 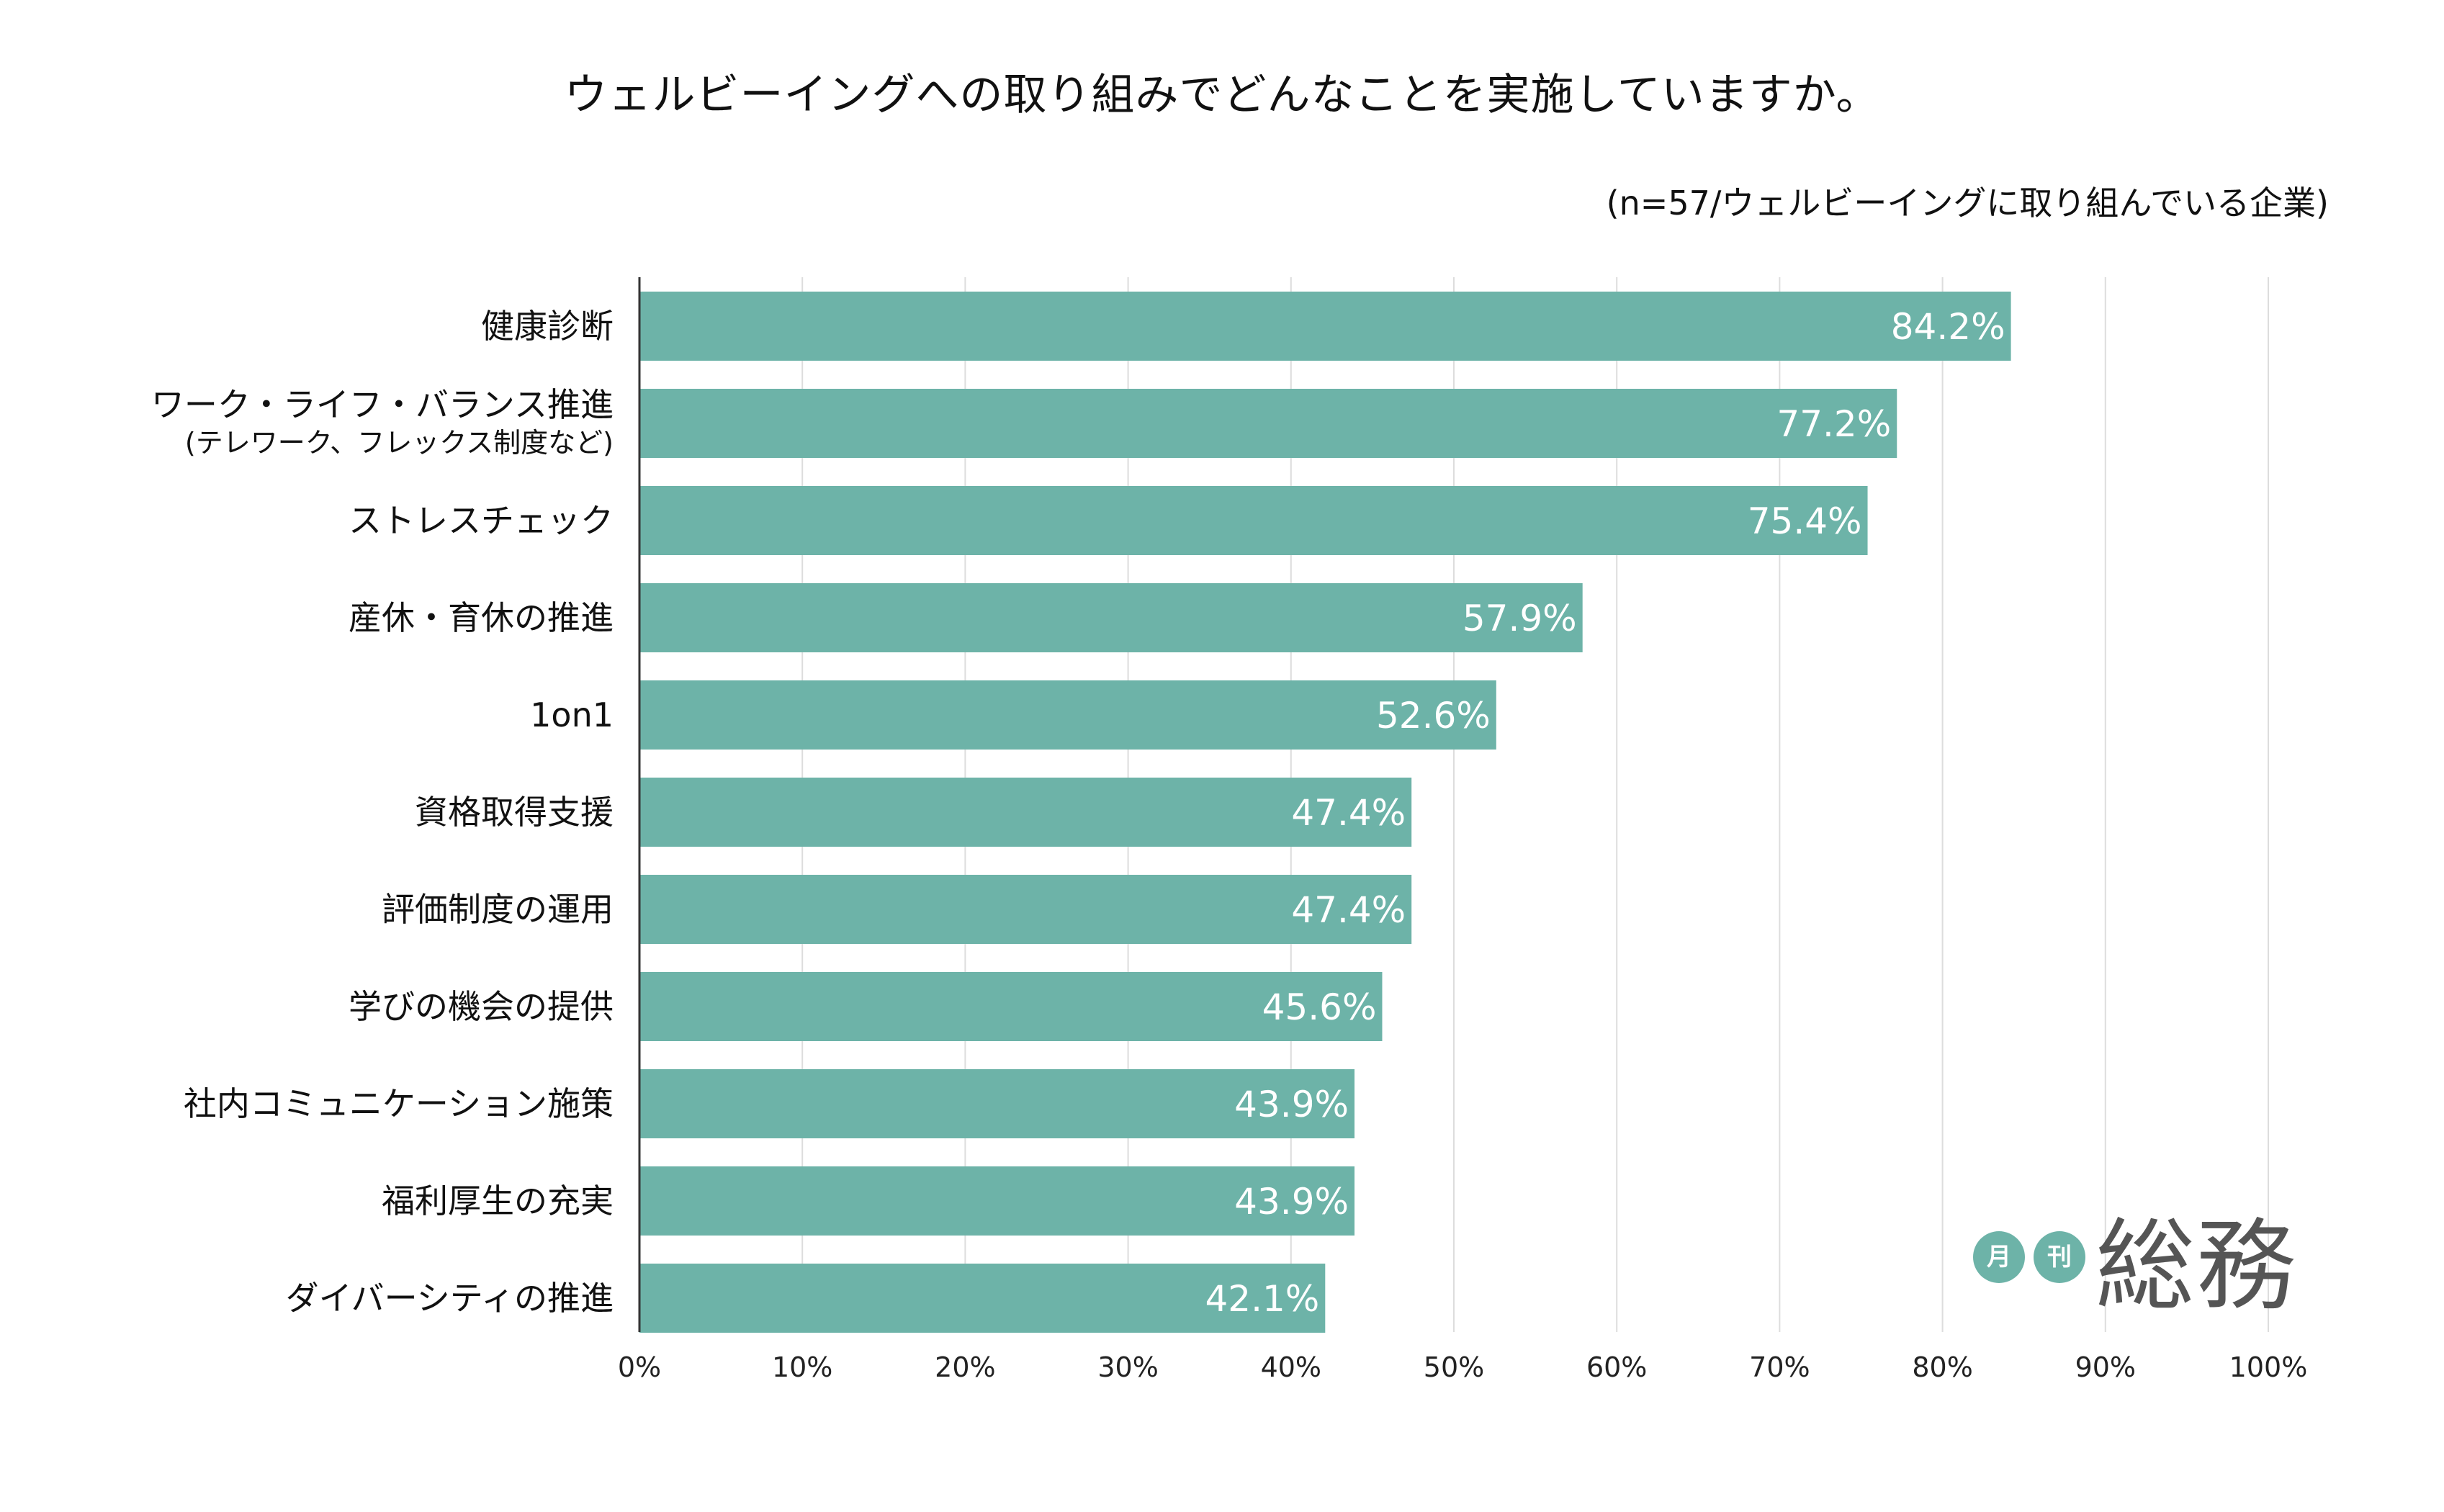 I want to click on category-label: ワーク・ライフ・バランス推進, so click(x=382, y=404).